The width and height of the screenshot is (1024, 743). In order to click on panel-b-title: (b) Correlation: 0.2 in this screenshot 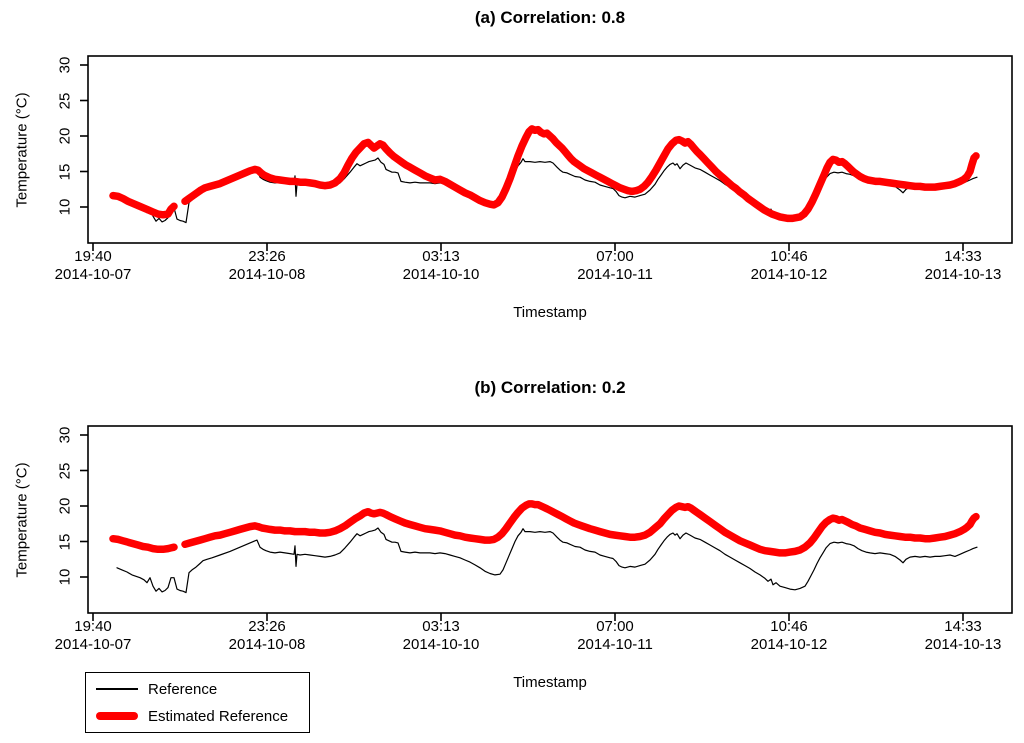, I will do `click(550, 387)`.